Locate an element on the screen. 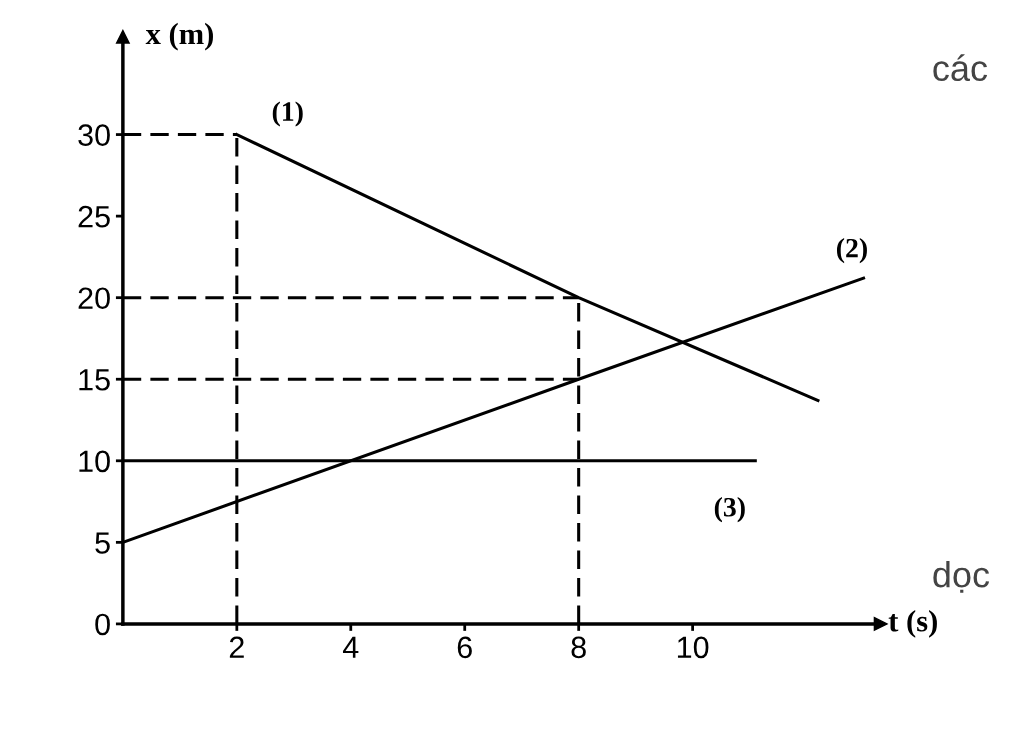  x-axis-title: t (s) is located at coordinates (912, 624).